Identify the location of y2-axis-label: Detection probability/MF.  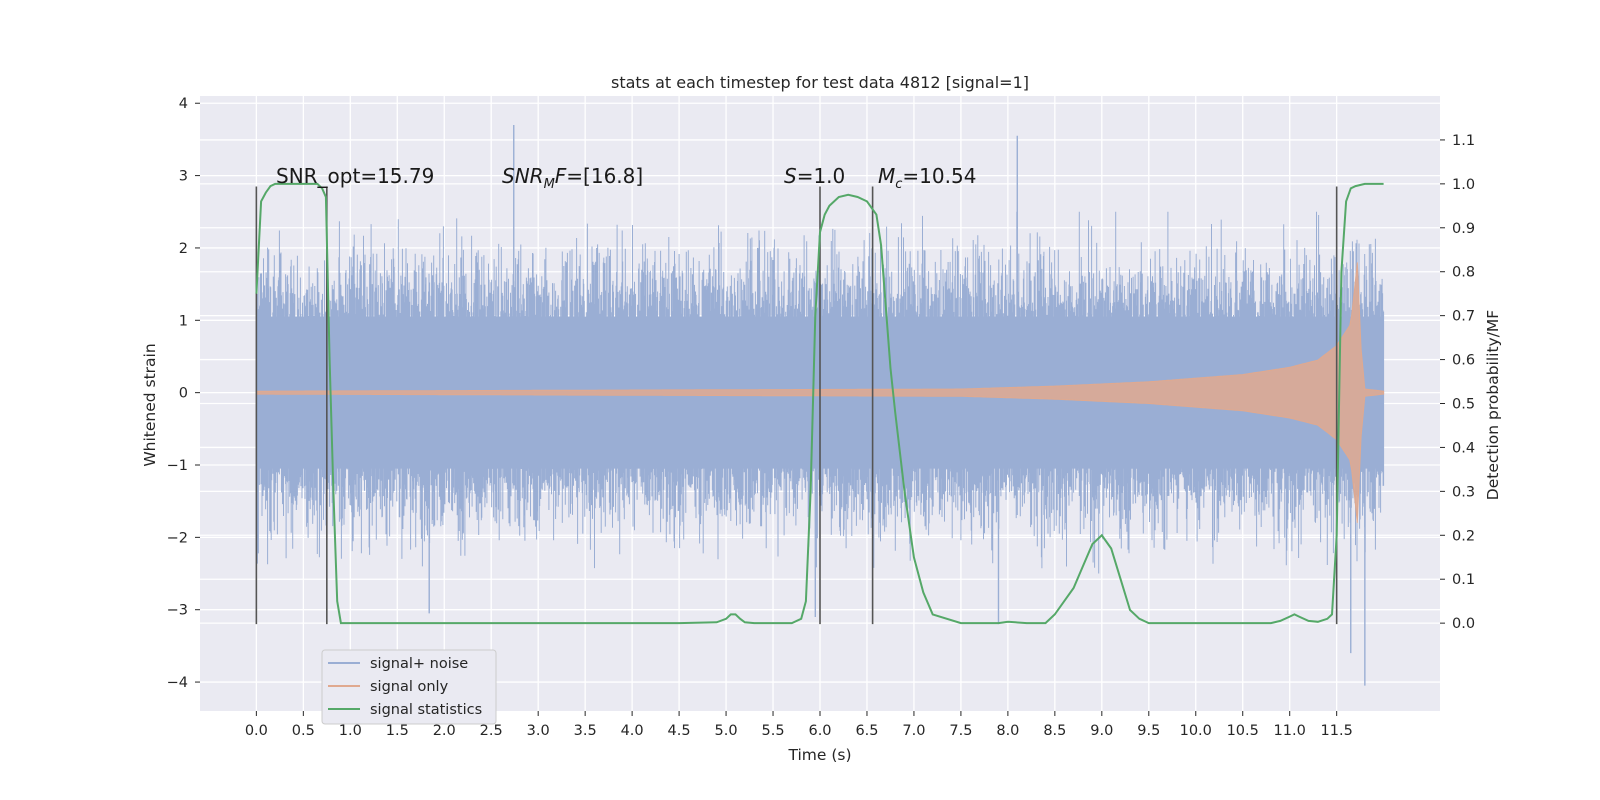
(1493, 405).